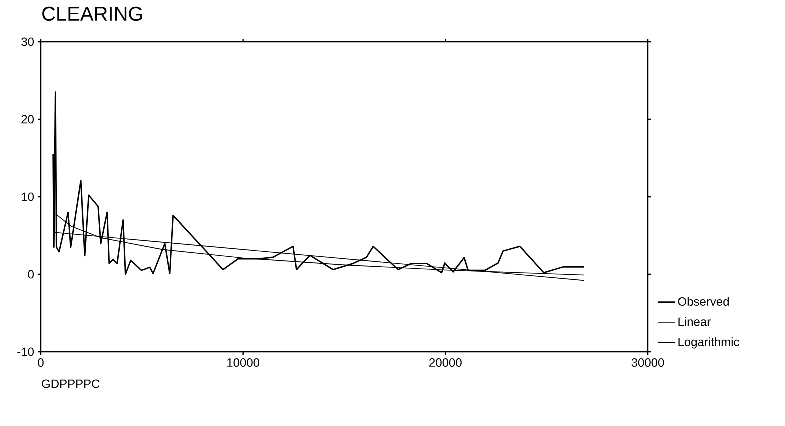 Image resolution: width=785 pixels, height=426 pixels. What do you see at coordinates (244, 363) in the screenshot?
I see `x-tick-label: 10000` at bounding box center [244, 363].